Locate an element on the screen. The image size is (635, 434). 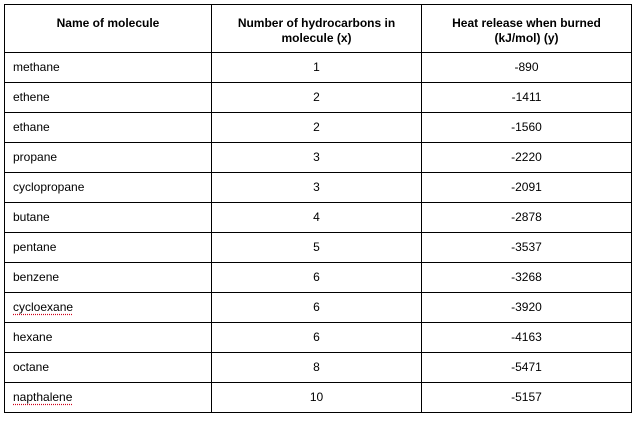
table-row: octane 8 -5471 is located at coordinates (318, 367).